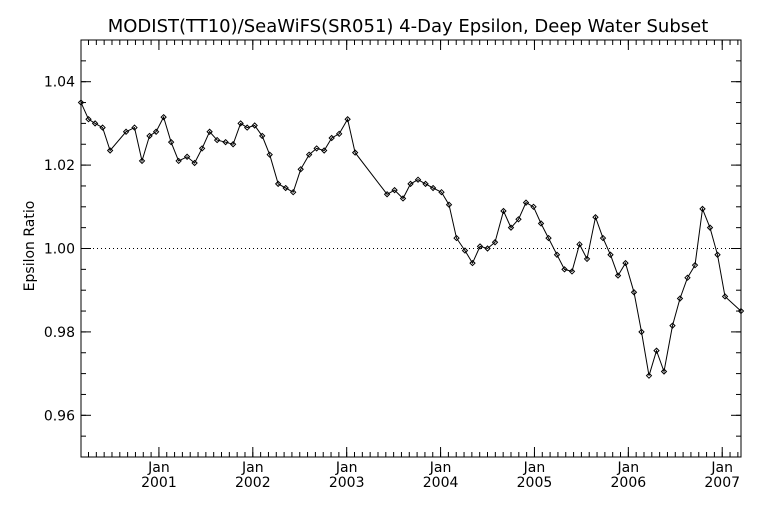  I want to click on x-tick-label-year: 2007, so click(722, 483).